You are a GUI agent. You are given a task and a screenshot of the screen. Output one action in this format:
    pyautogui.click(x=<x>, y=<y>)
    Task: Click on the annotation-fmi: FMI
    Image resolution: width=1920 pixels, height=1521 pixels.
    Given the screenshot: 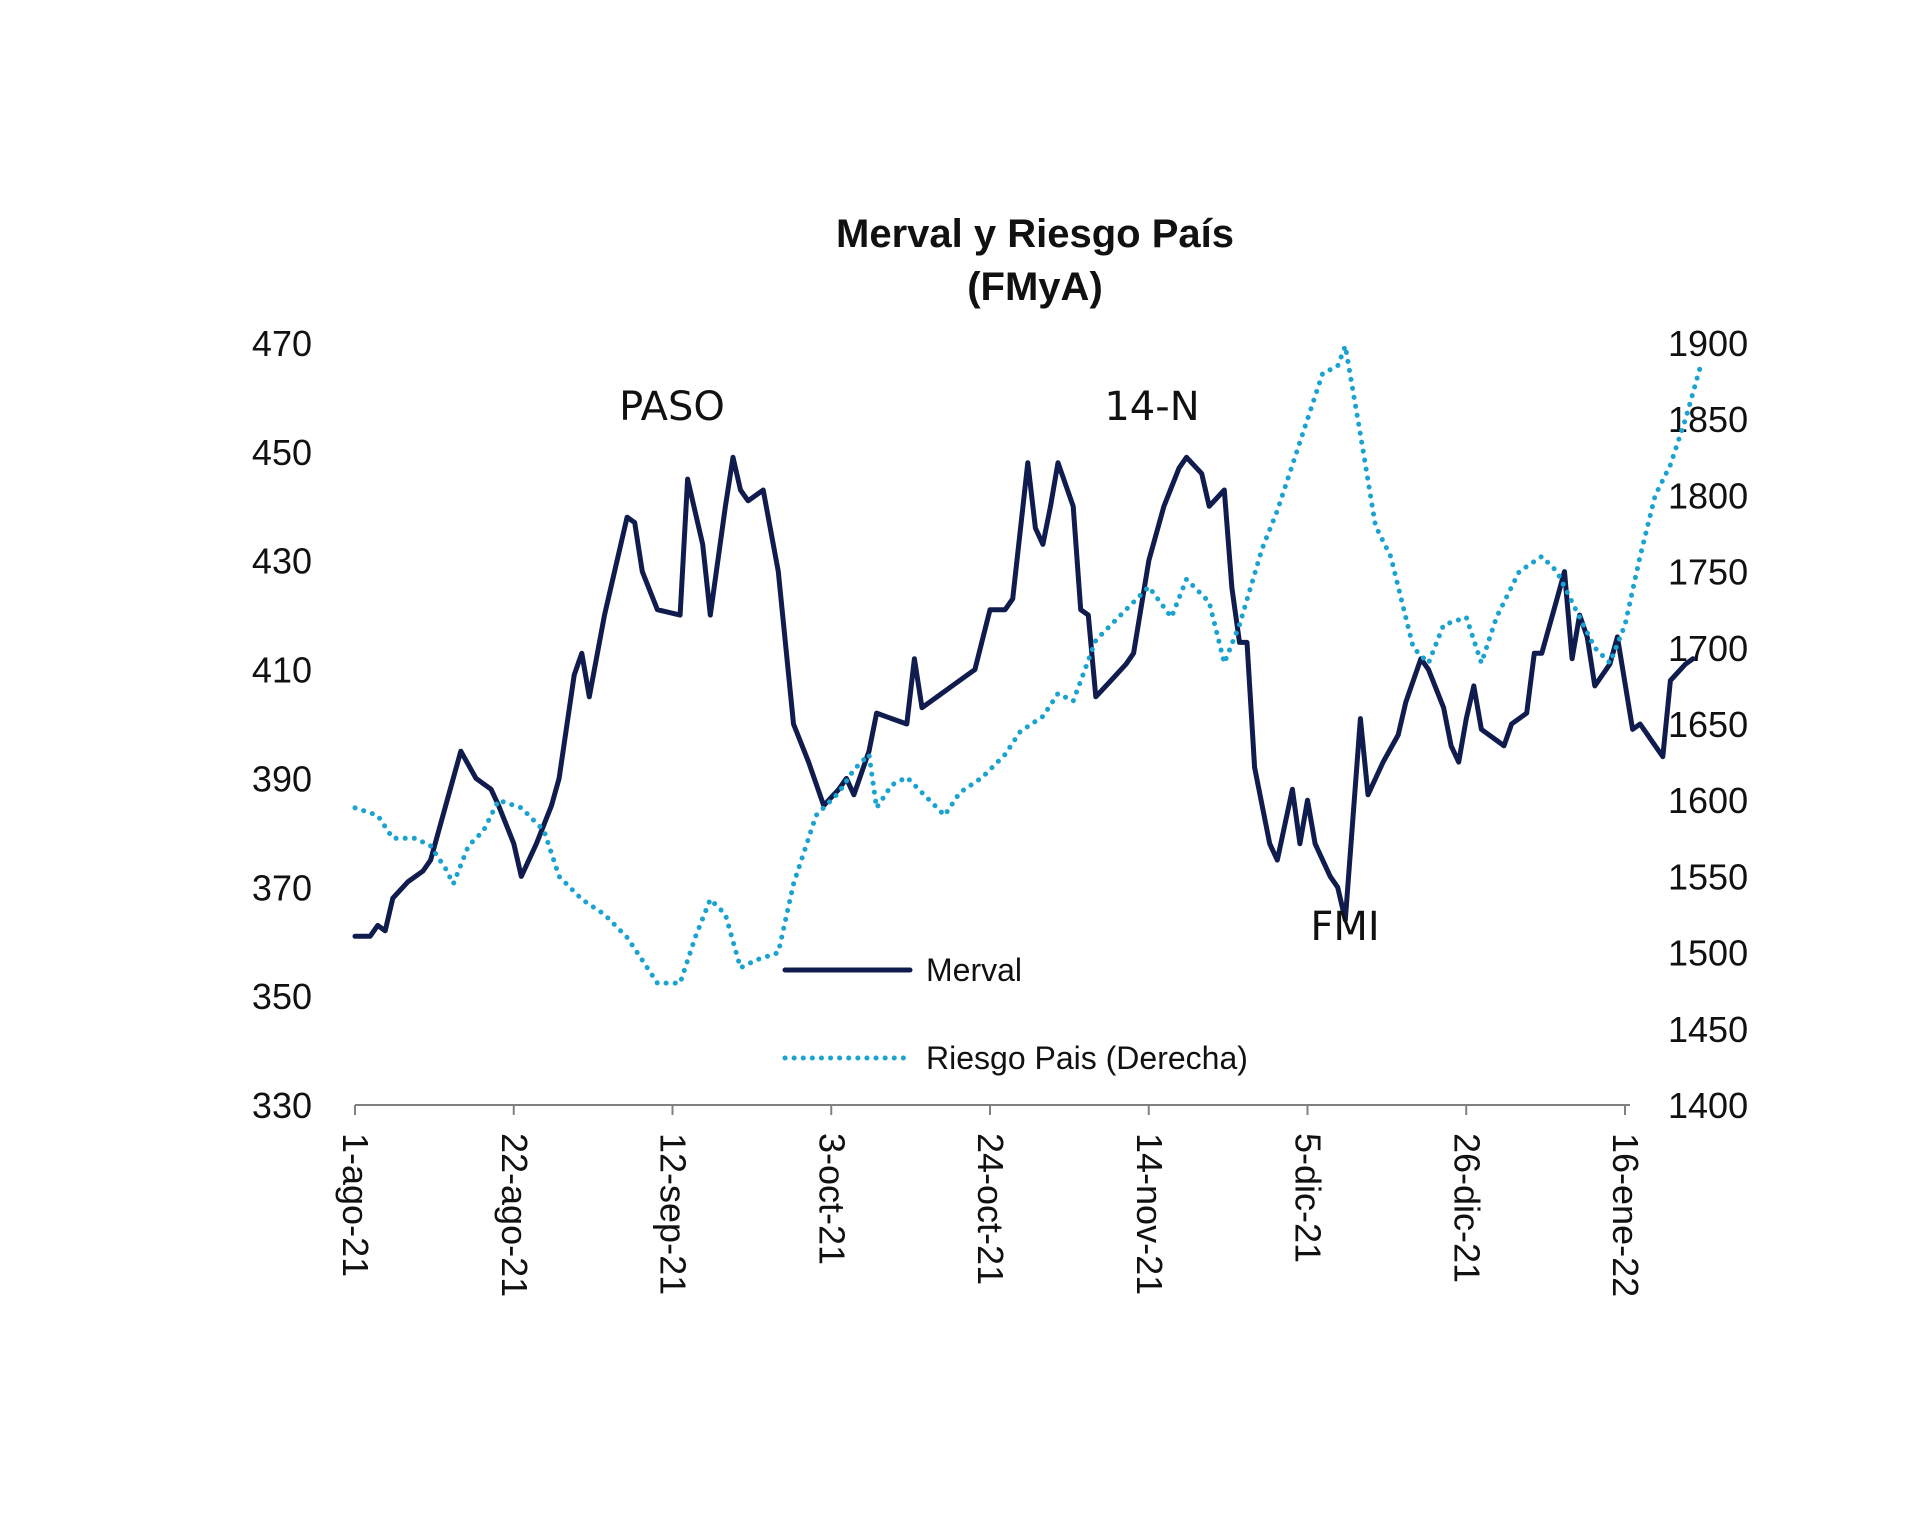 What is the action you would take?
    pyautogui.click(x=1344, y=927)
    